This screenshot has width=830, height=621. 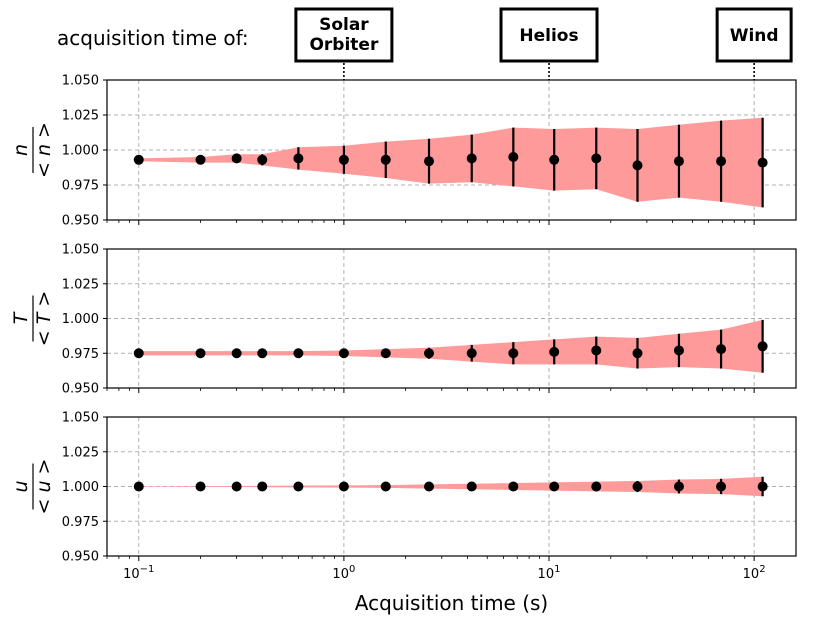 I want to click on mission-name: Orbiter, so click(x=343, y=45).